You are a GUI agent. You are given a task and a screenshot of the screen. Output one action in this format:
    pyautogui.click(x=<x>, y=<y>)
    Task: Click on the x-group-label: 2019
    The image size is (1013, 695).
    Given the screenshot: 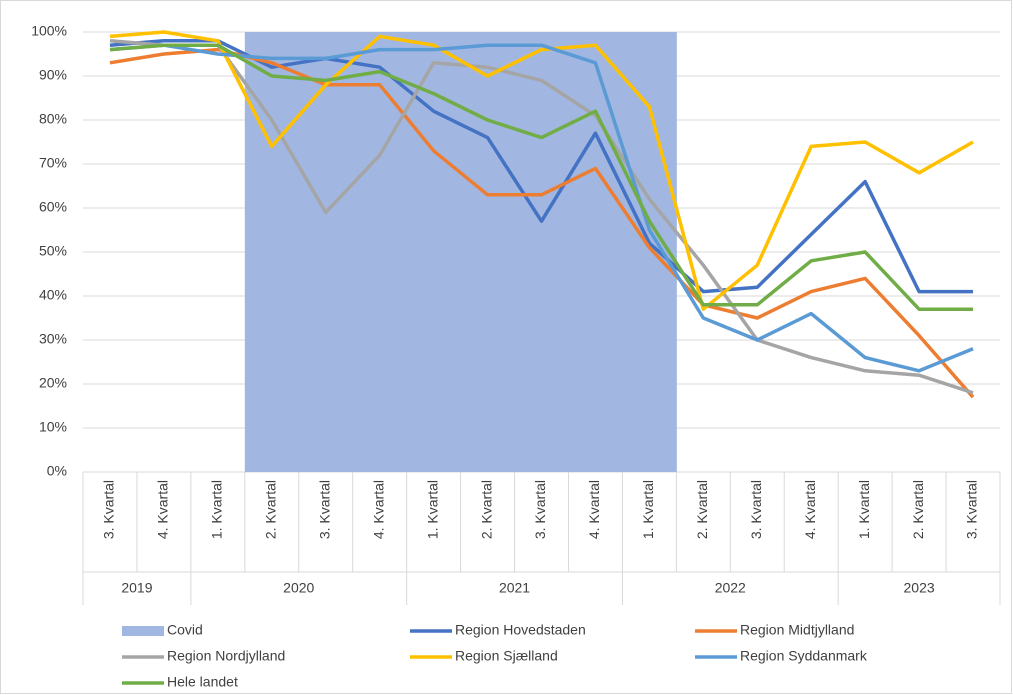 What is the action you would take?
    pyautogui.click(x=136, y=588)
    